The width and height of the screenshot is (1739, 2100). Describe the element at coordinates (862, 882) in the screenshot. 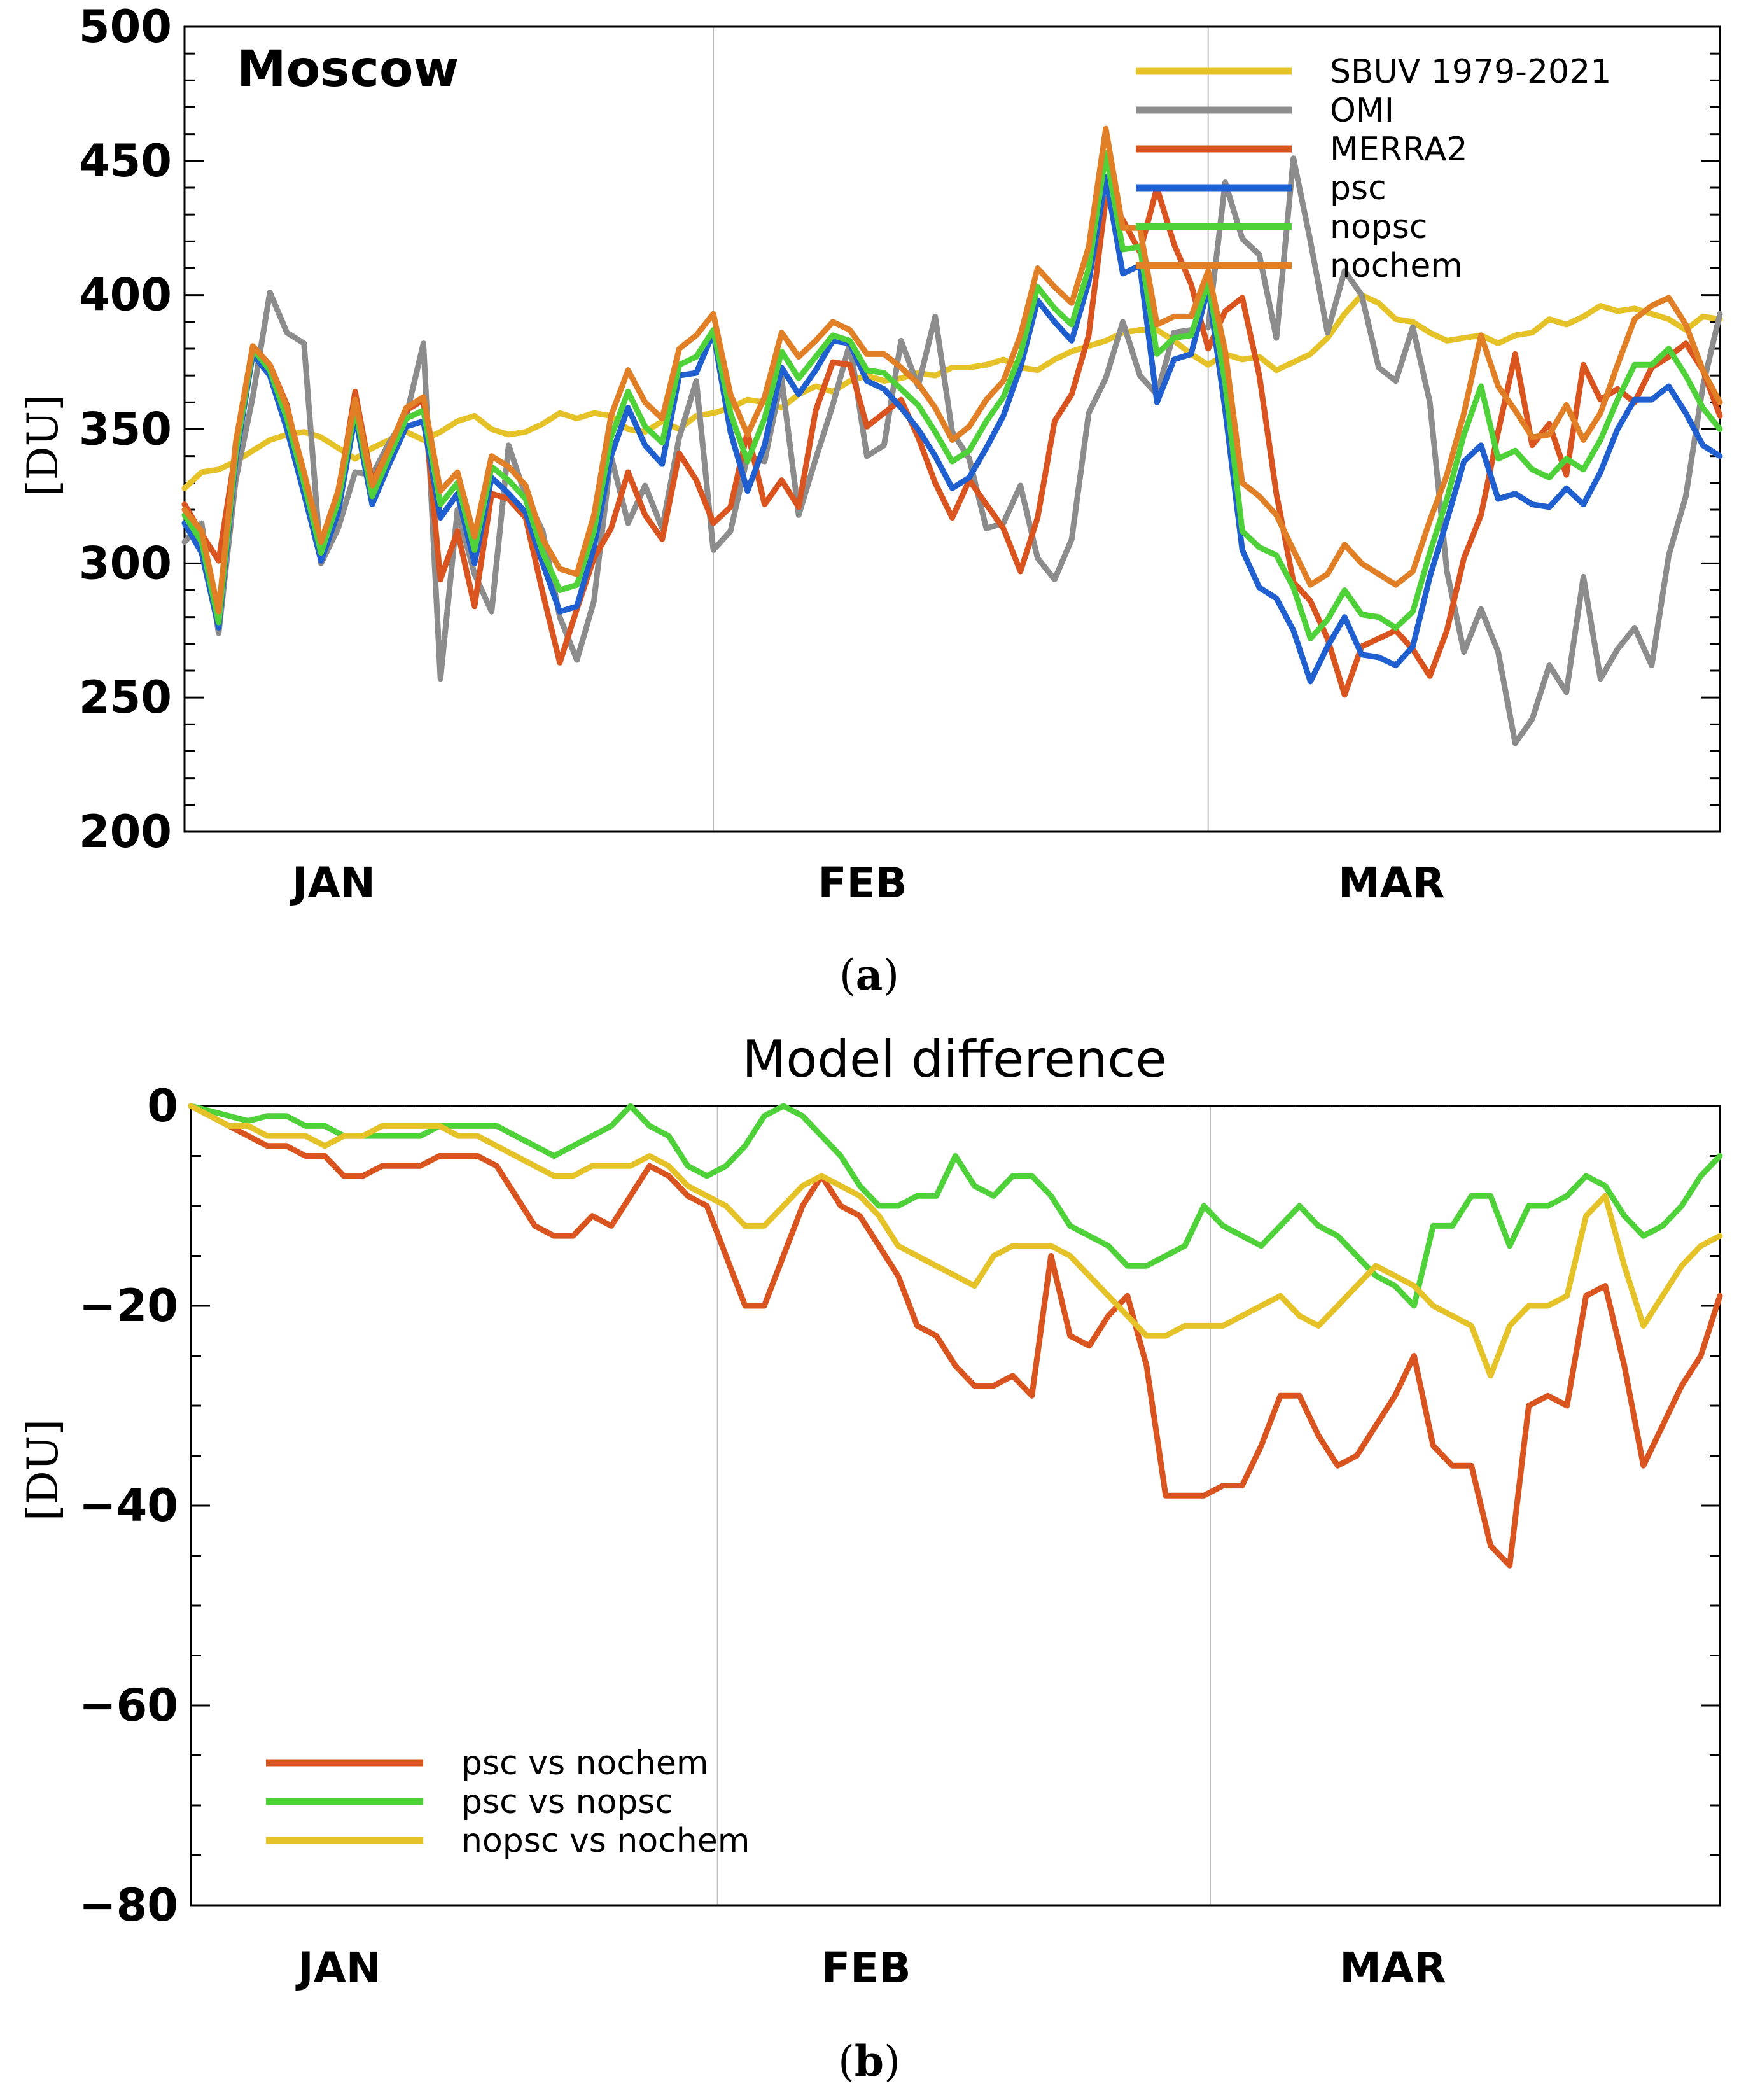

I see `panel-a-month-label-feb: FEB` at that location.